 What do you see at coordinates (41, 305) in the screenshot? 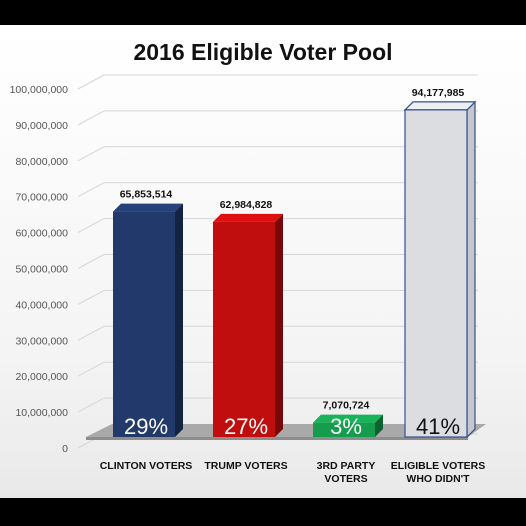
I see `y-tick-label: 40,000,000` at bounding box center [41, 305].